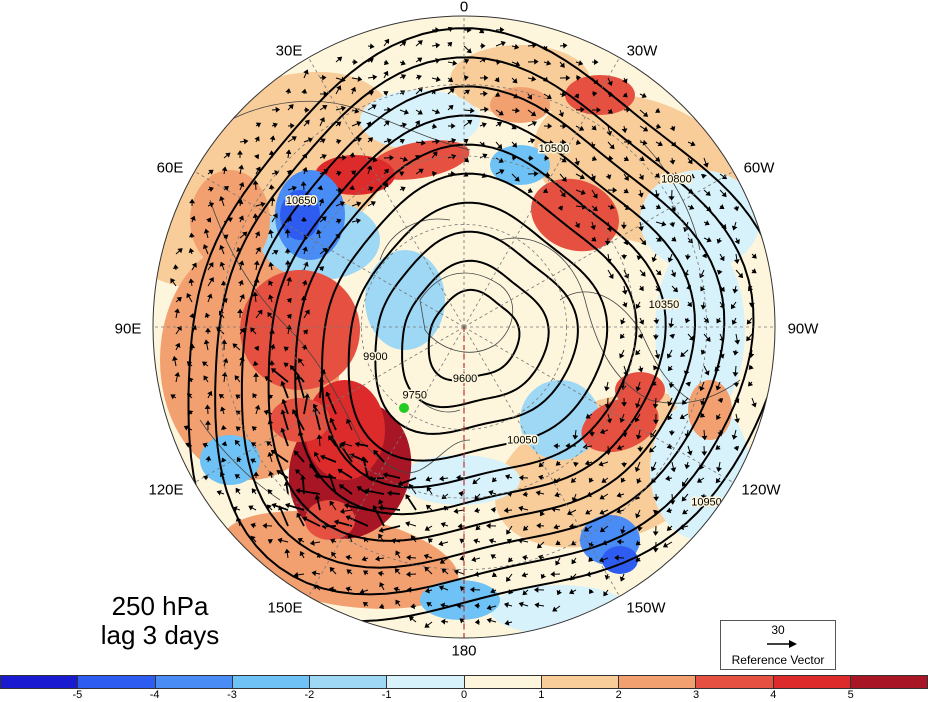 This screenshot has width=928, height=702. What do you see at coordinates (166, 490) in the screenshot?
I see `lon-label-120e: 120E` at bounding box center [166, 490].